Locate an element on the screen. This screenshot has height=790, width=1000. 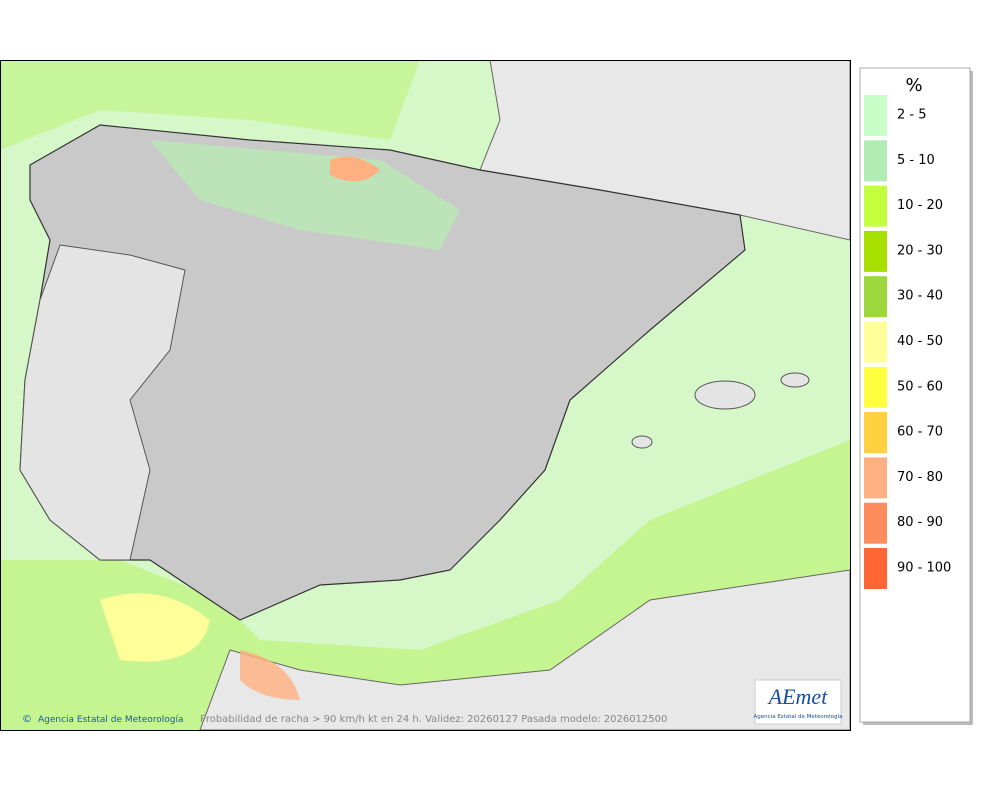
copyright-icon: © is located at coordinates (27, 719).